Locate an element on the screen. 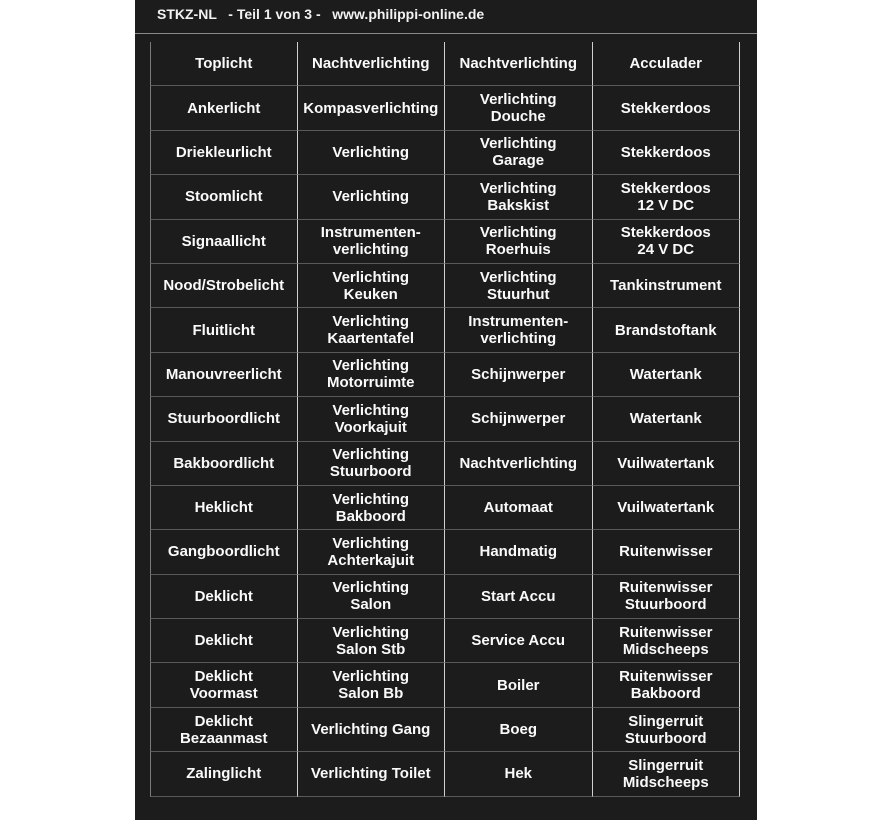 This screenshot has height=820, width=890. label-sticker: Verlichting Motorruimte is located at coordinates (371, 375).